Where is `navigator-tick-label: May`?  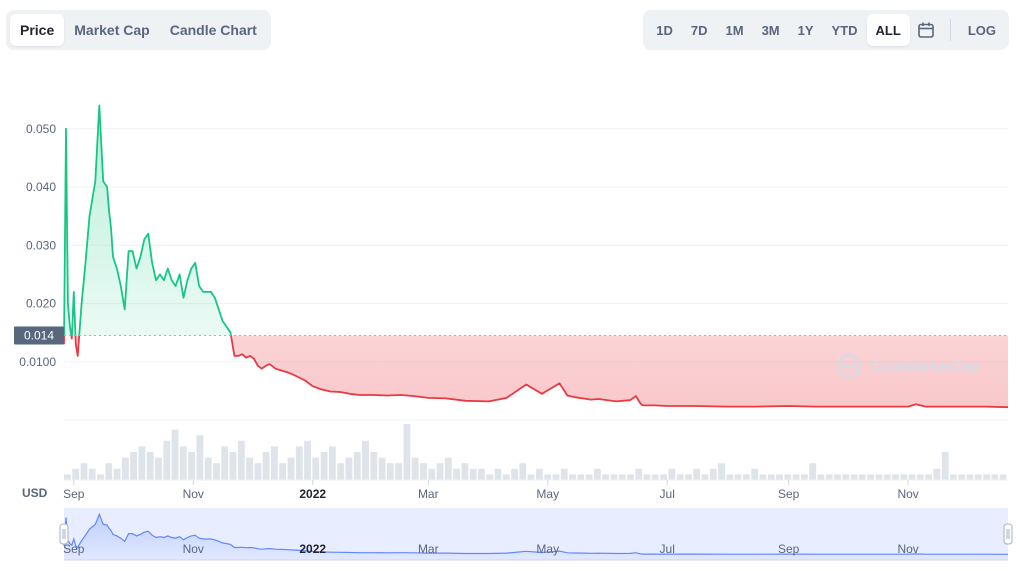
navigator-tick-label: May is located at coordinates (547, 549).